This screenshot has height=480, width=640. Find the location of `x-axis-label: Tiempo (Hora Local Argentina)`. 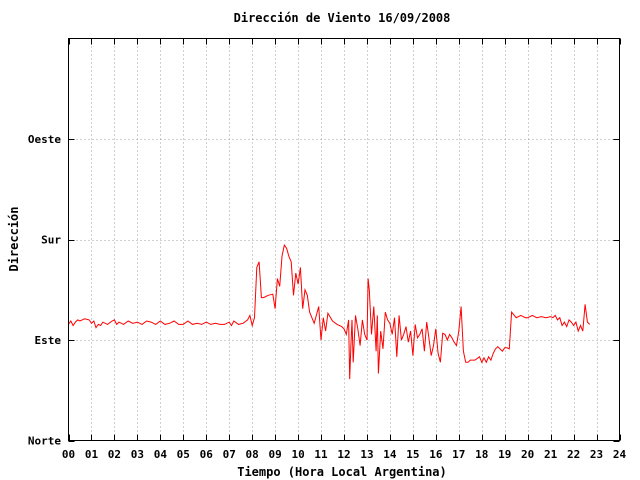

x-axis-label: Tiempo (Hora Local Argentina) is located at coordinates (342, 472).